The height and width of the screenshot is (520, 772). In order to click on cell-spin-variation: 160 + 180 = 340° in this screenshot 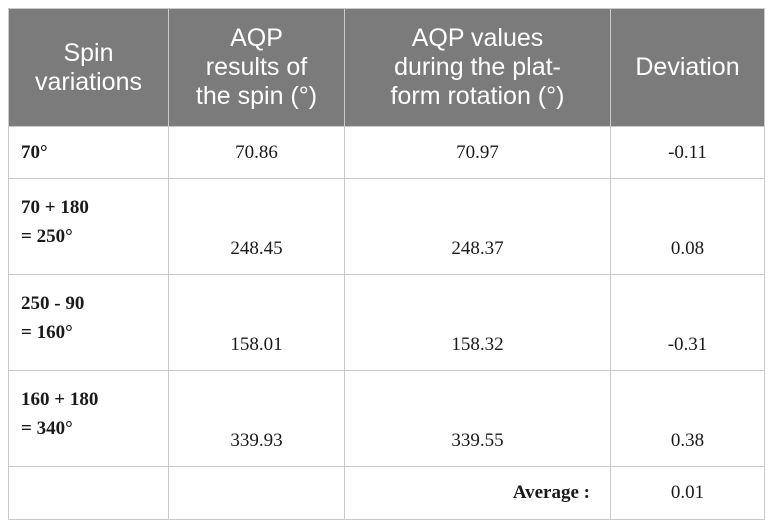, I will do `click(88, 418)`.